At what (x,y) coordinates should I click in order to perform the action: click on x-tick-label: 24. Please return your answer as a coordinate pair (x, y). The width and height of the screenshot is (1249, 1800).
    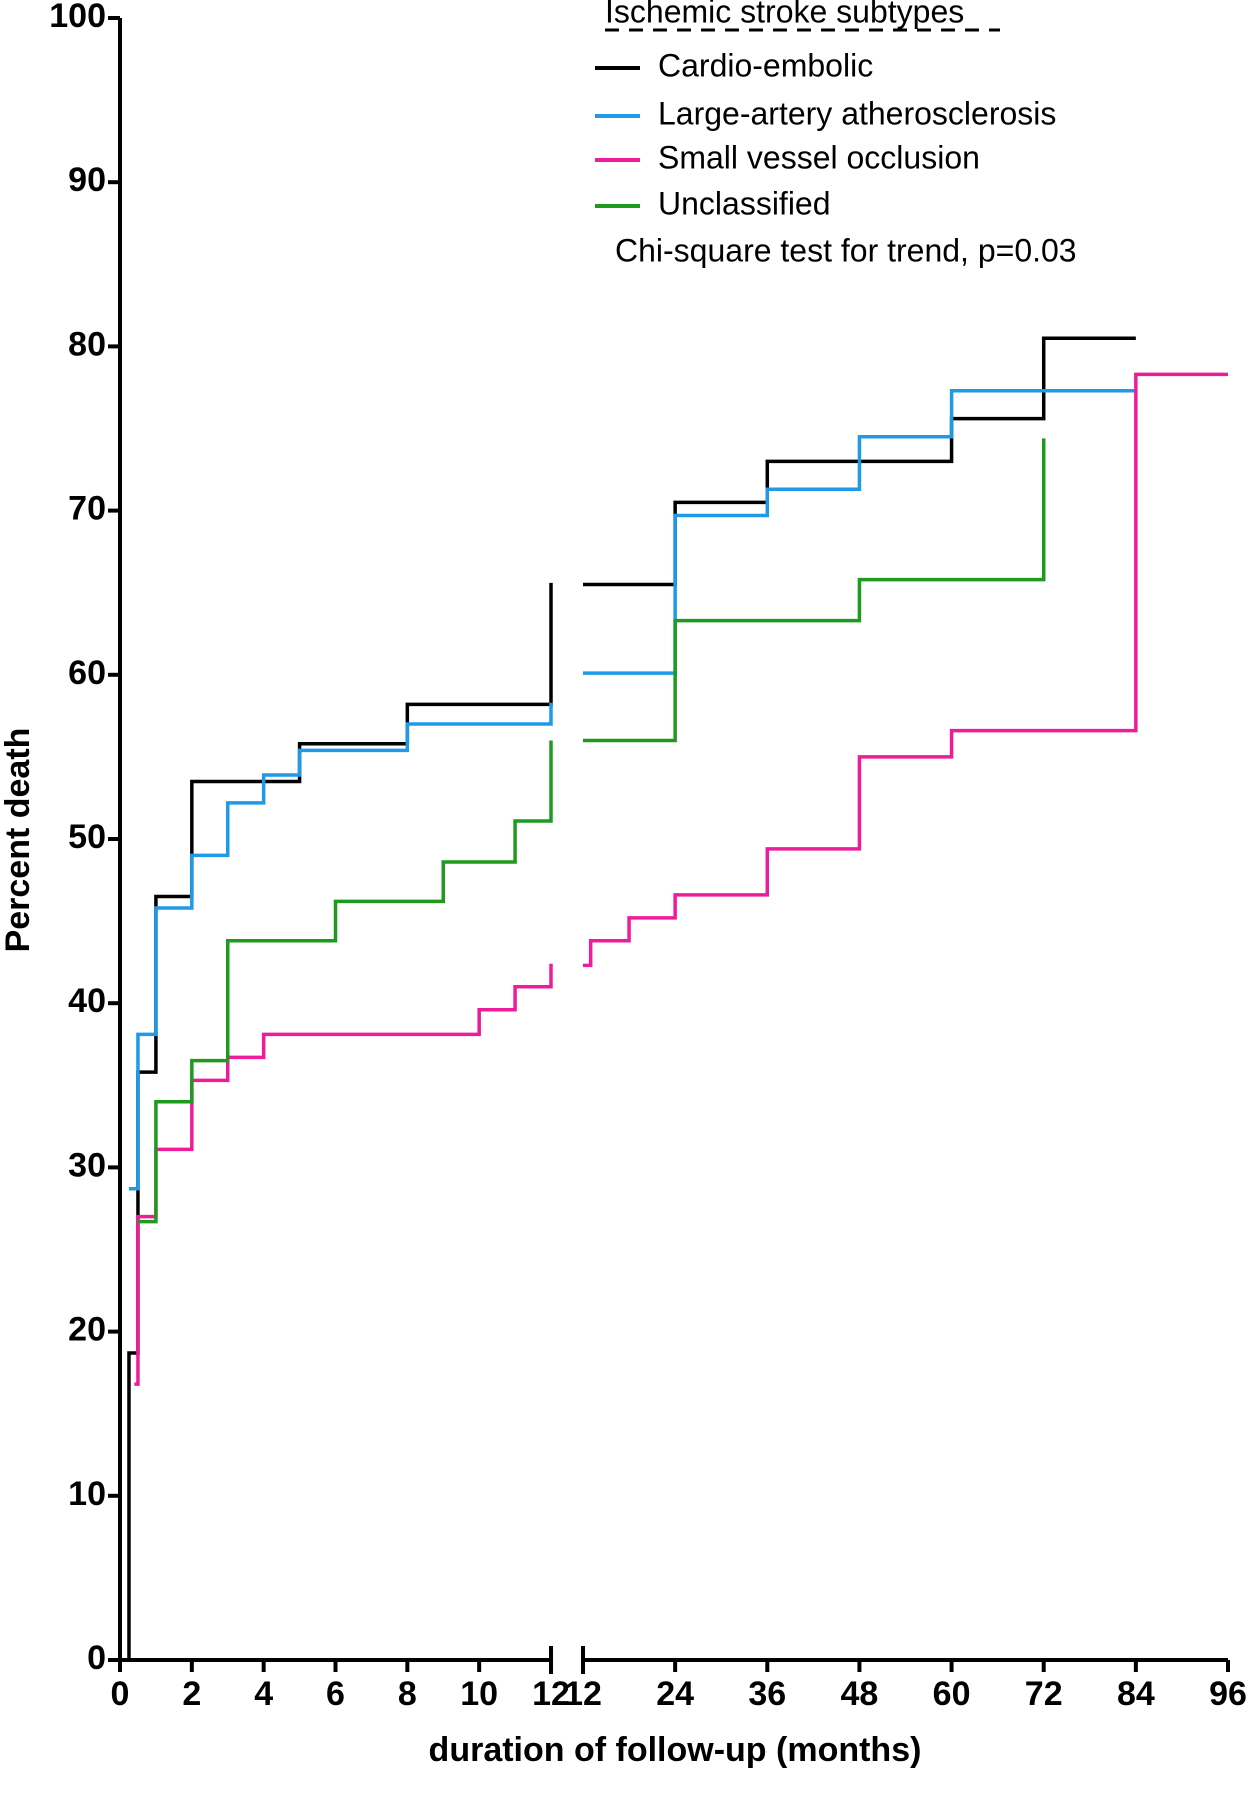
    Looking at the image, I should click on (675, 1694).